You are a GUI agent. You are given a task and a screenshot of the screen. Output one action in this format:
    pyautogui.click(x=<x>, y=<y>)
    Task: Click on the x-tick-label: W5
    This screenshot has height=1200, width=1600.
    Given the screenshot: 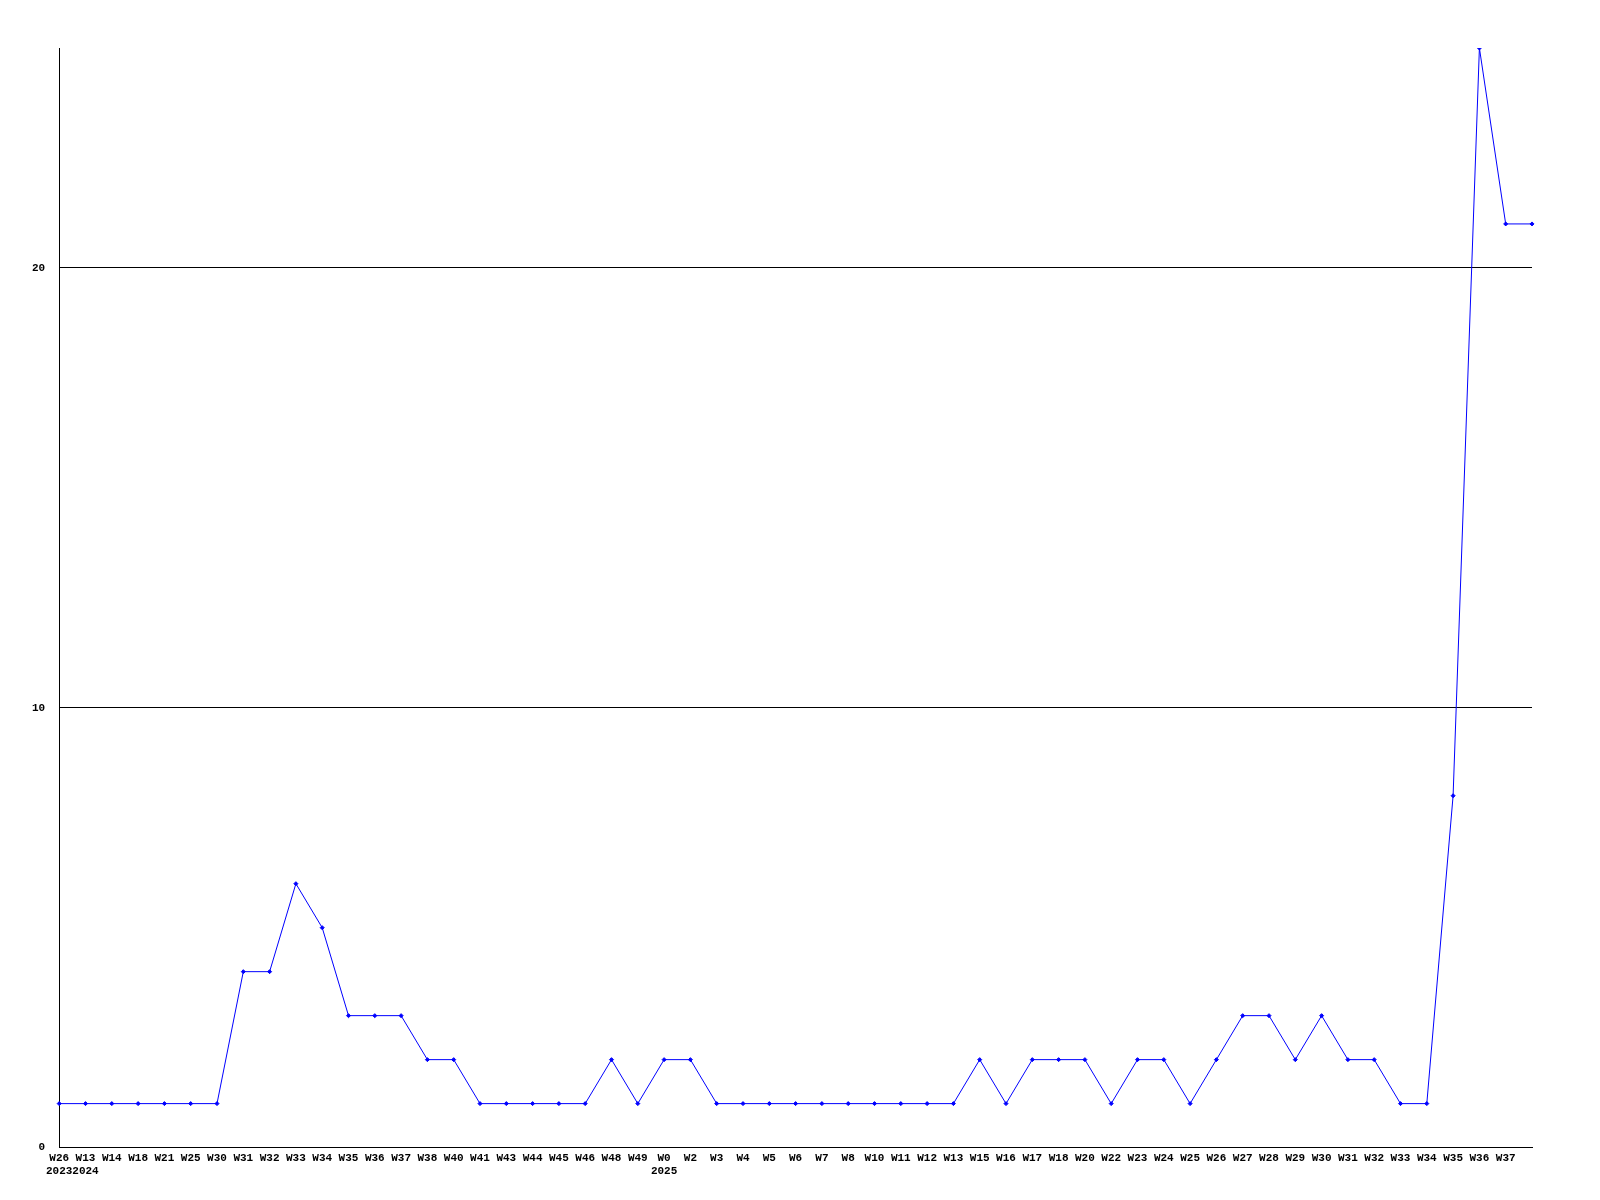 What is the action you would take?
    pyautogui.click(x=769, y=1157)
    